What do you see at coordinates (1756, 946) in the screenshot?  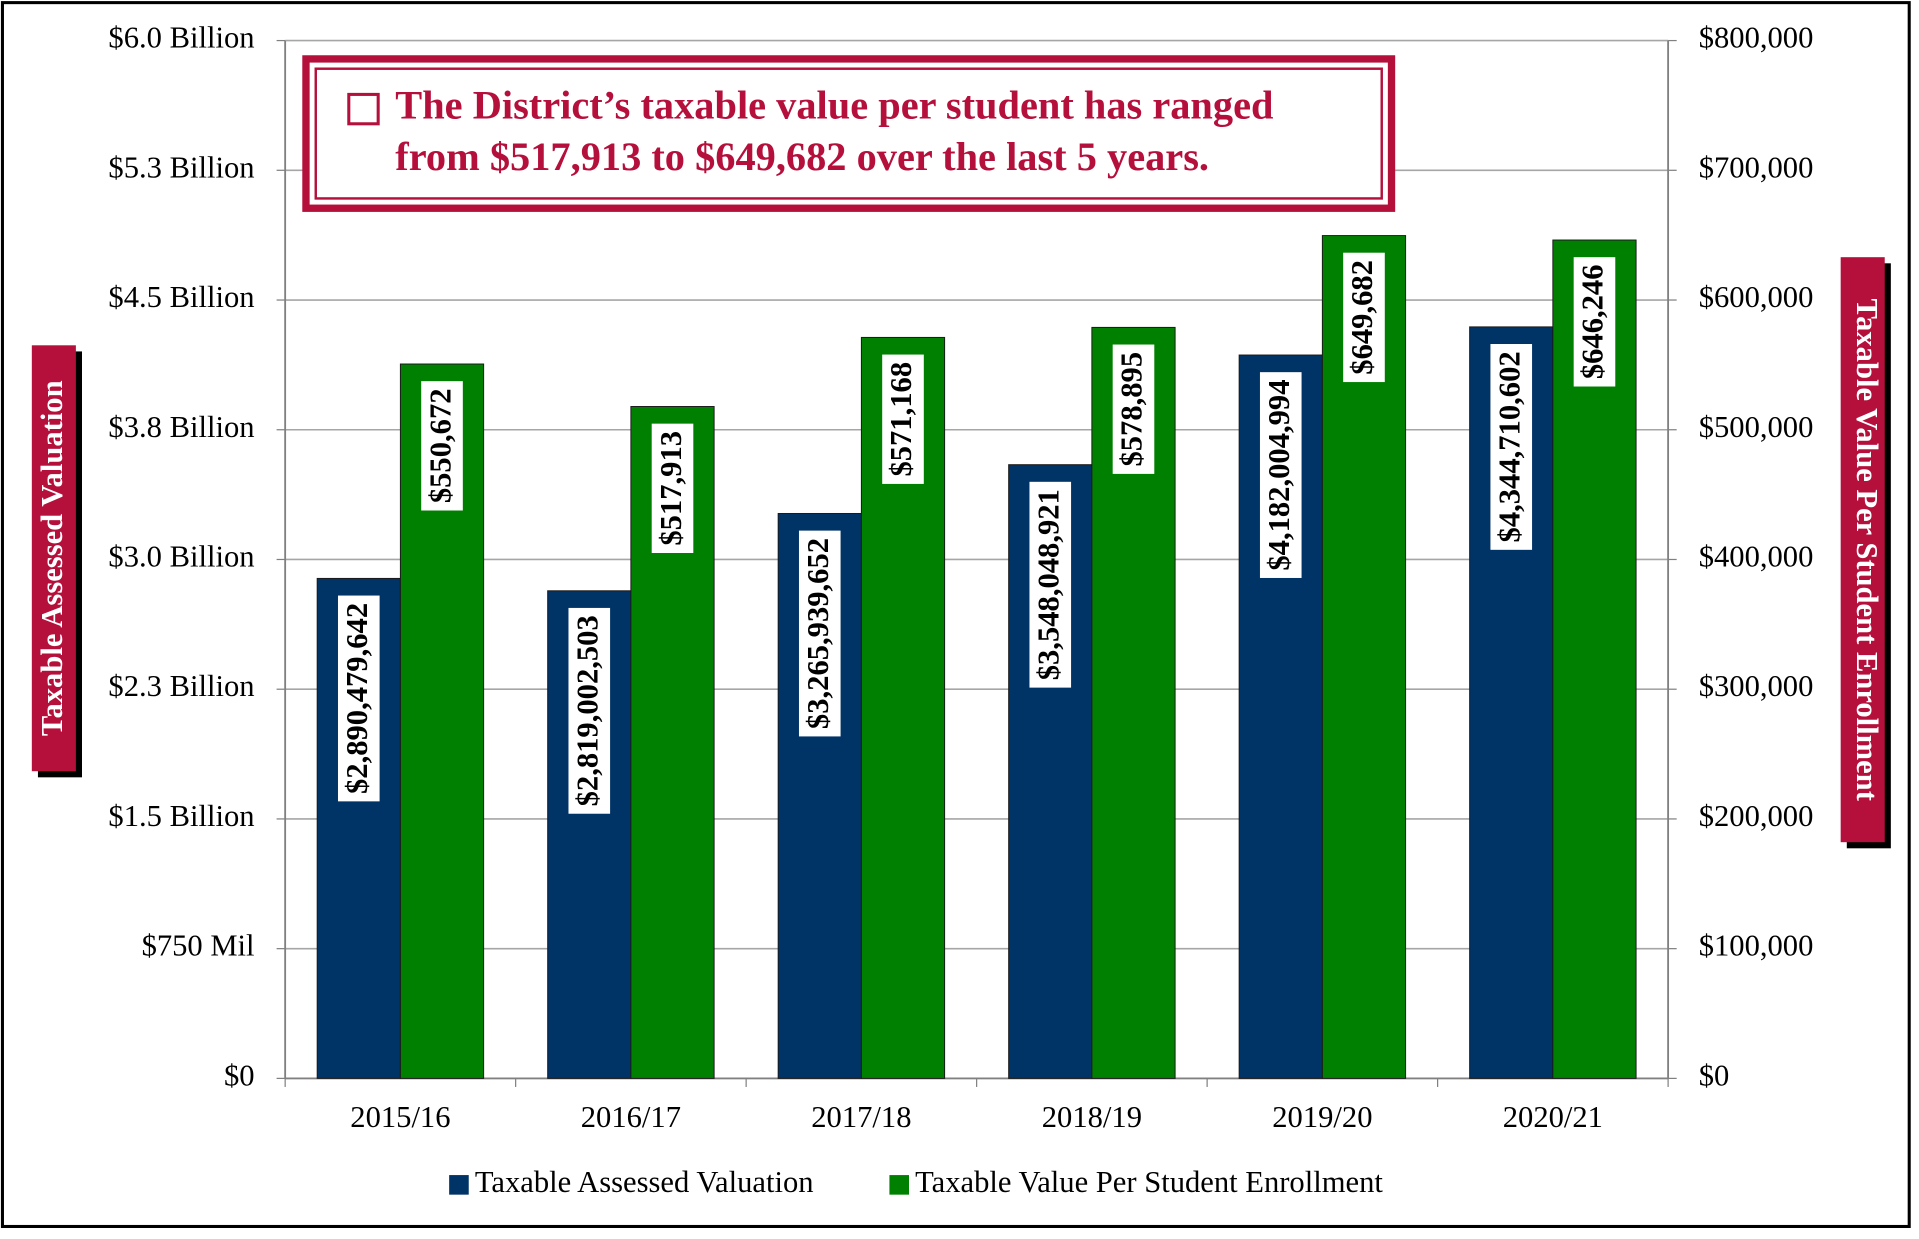 I see `y2-tick-label: $100,000` at bounding box center [1756, 946].